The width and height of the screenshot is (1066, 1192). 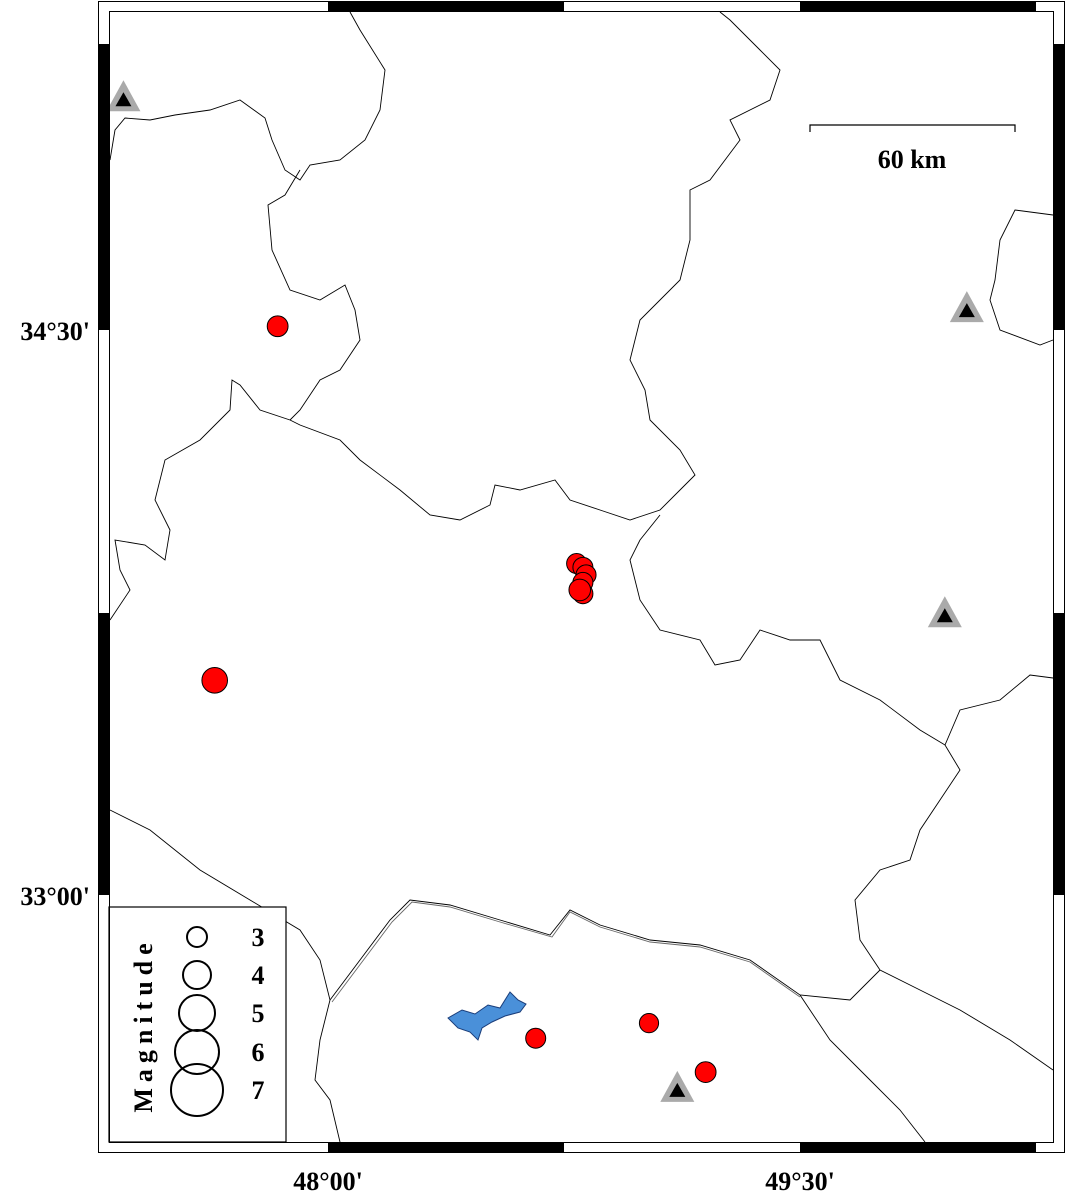 I want to click on legend-mag-7: 7, so click(x=258, y=1090).